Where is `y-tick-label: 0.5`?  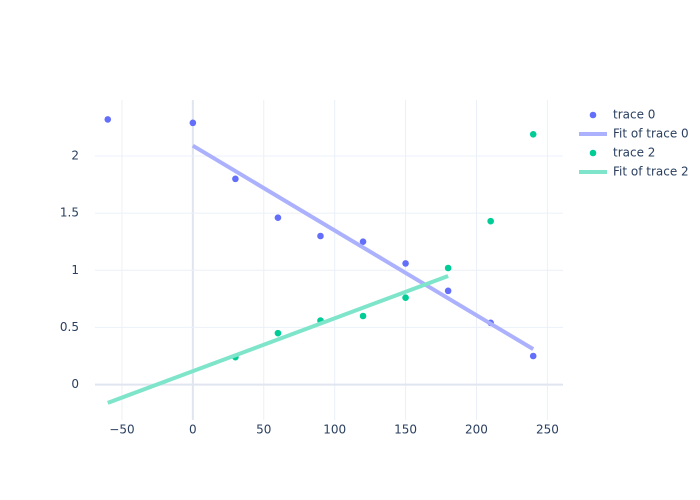
y-tick-label: 0.5 is located at coordinates (69, 327).